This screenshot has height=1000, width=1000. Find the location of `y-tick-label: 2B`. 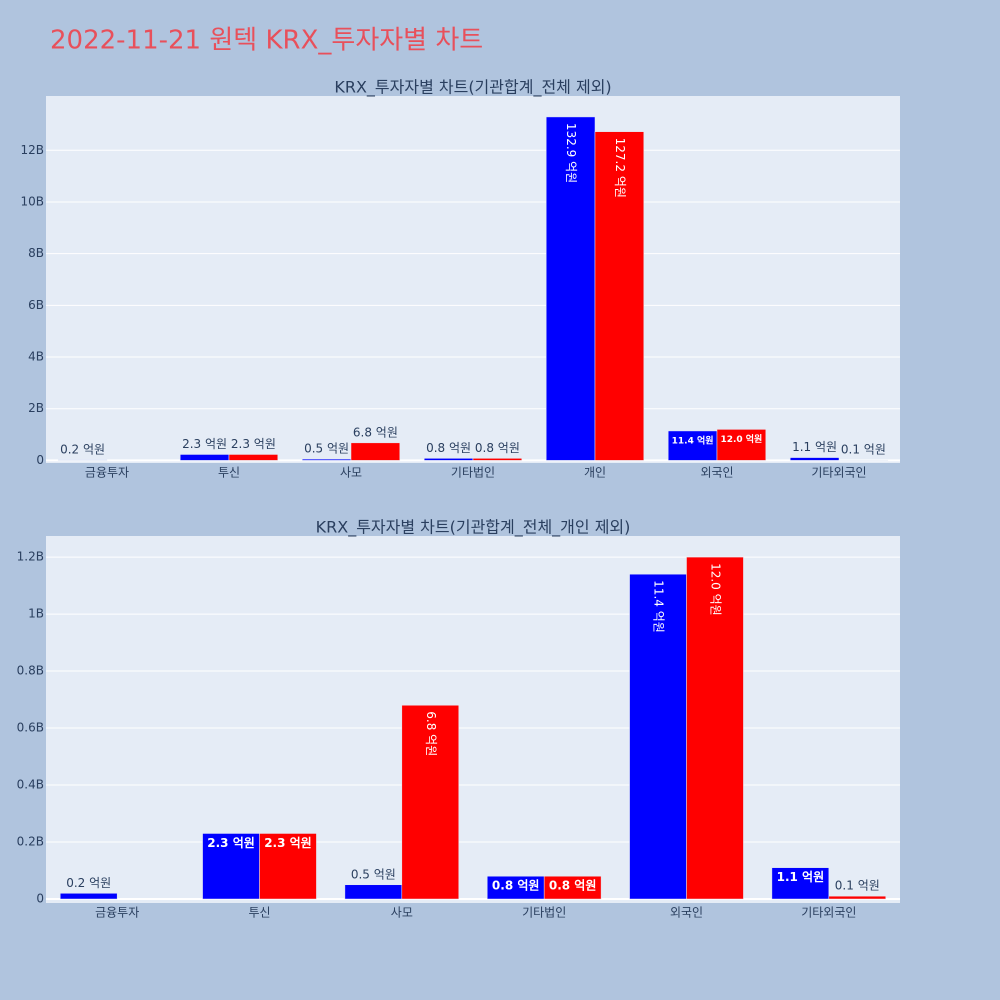

y-tick-label: 2B is located at coordinates (36, 408).